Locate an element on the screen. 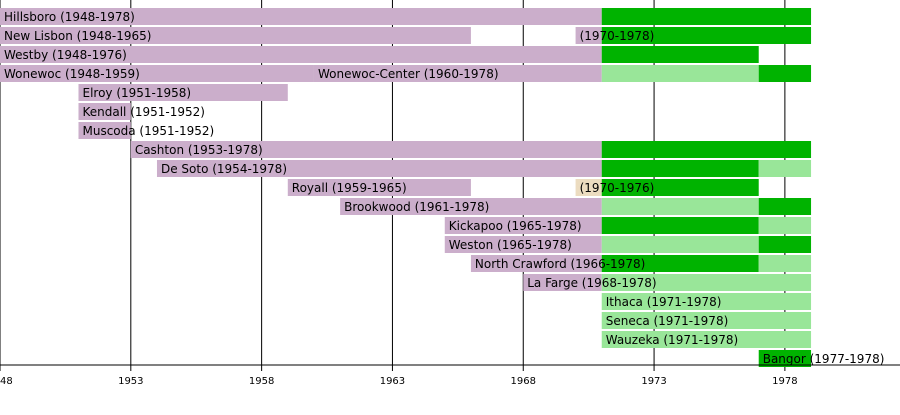 Image resolution: width=900 pixels, height=415 pixels. segment-label: La Farge (1968-1978) is located at coordinates (591, 283).